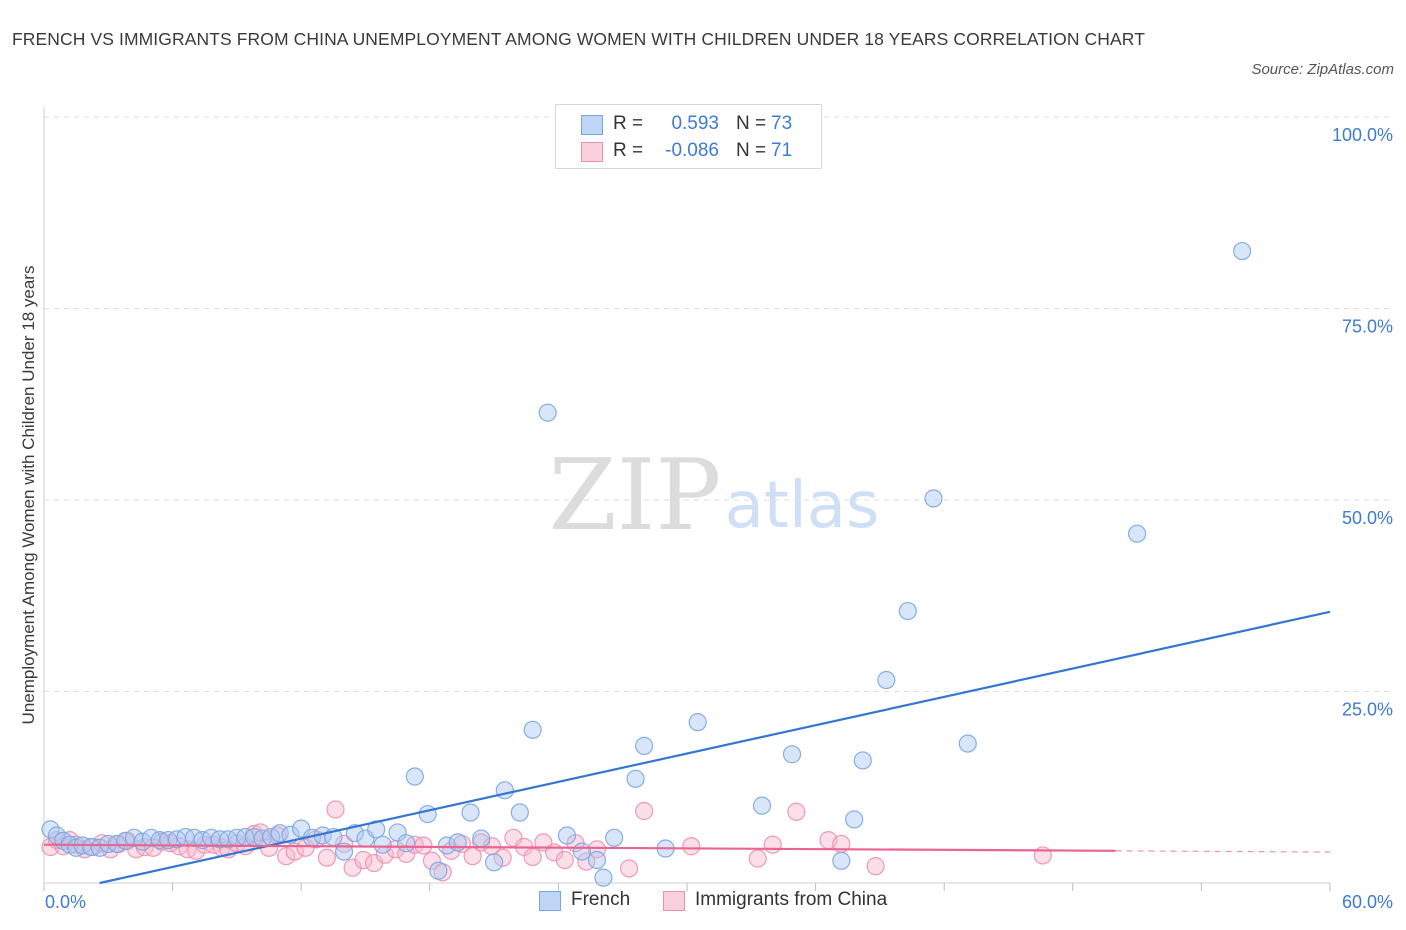  Describe the element at coordinates (635, 496) in the screenshot. I see `watermark-zip: ZIP` at that location.